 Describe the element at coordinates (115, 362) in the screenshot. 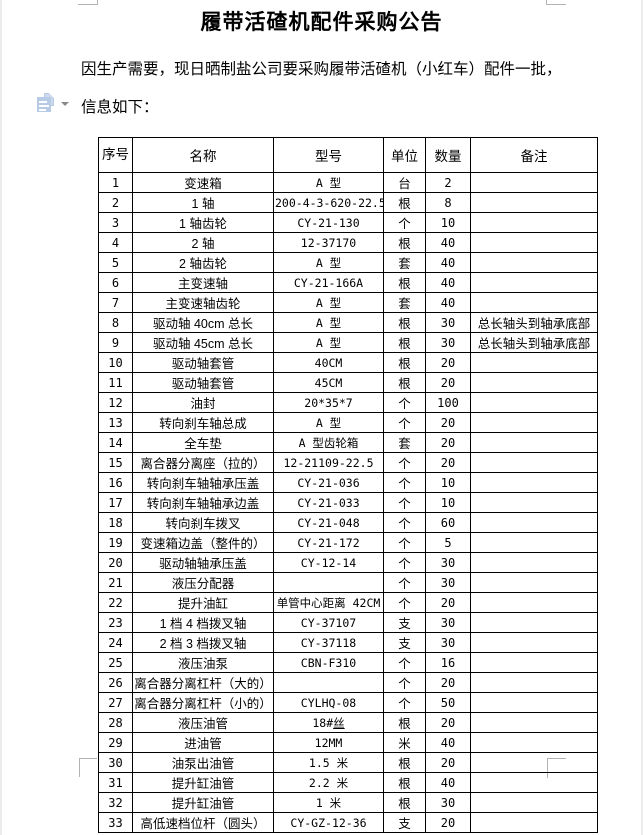

I see `cell-no: 10` at that location.